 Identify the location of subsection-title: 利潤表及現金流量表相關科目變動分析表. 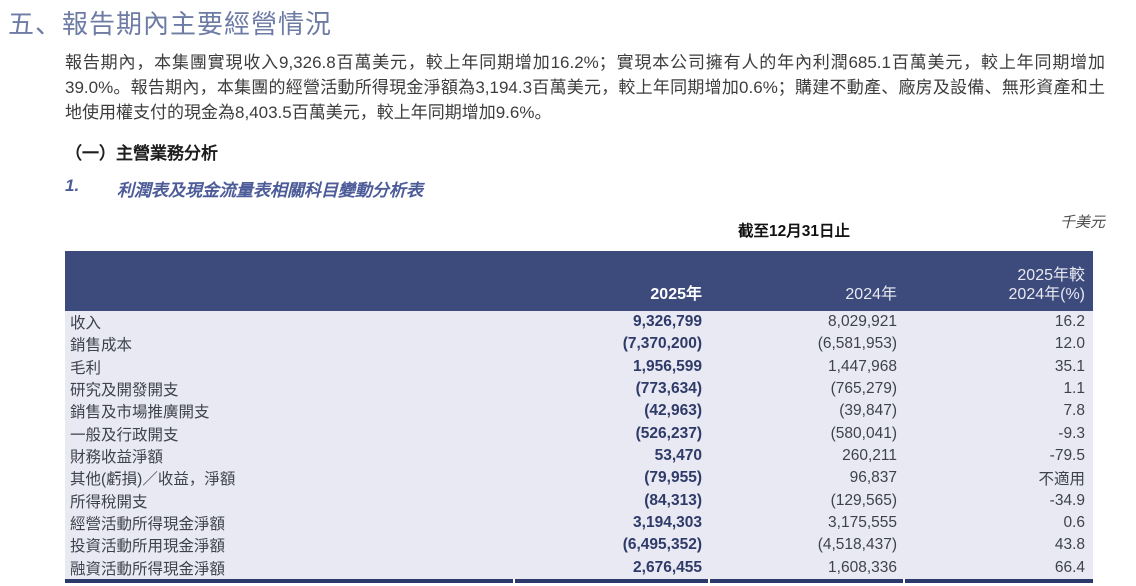
(270, 190).